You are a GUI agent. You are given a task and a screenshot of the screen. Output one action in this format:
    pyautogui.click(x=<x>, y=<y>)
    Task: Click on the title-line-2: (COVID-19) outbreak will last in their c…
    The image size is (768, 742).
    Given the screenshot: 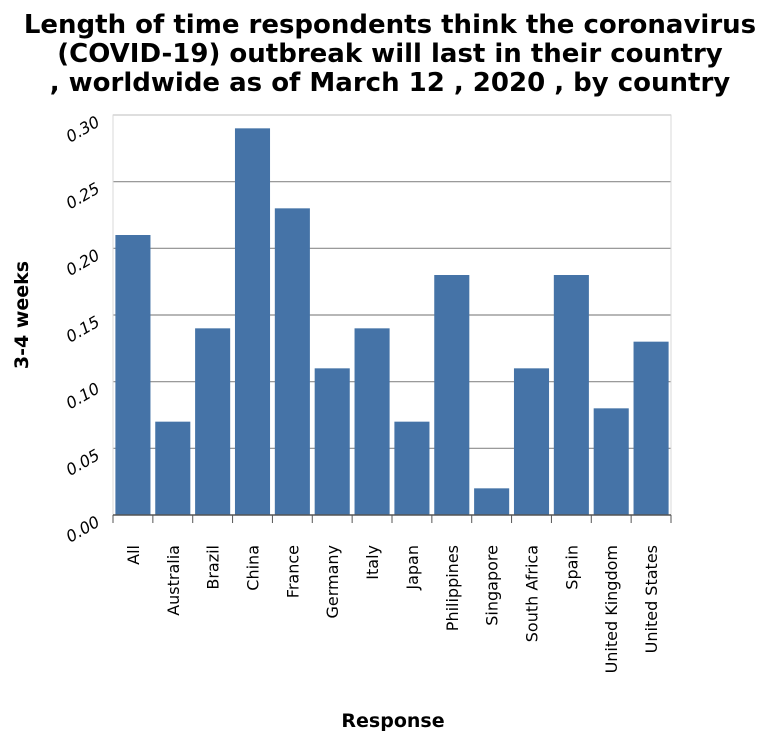 What is the action you would take?
    pyautogui.click(x=389, y=54)
    